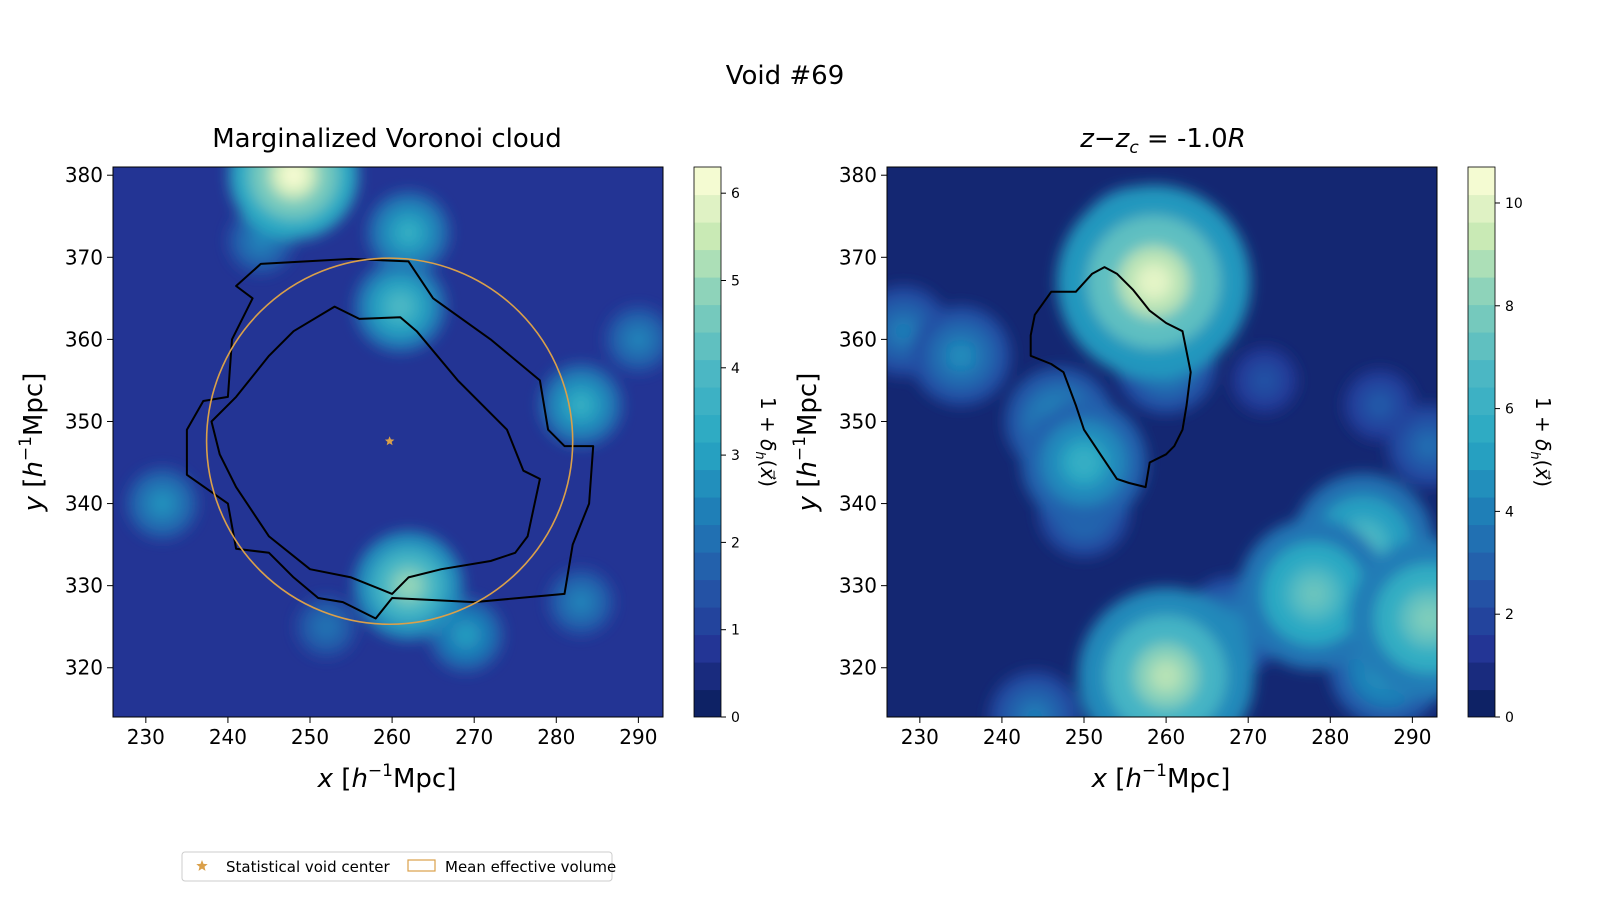  What do you see at coordinates (387, 139) in the screenshot?
I see `panel-title: Marginalized Voronoi cloud` at bounding box center [387, 139].